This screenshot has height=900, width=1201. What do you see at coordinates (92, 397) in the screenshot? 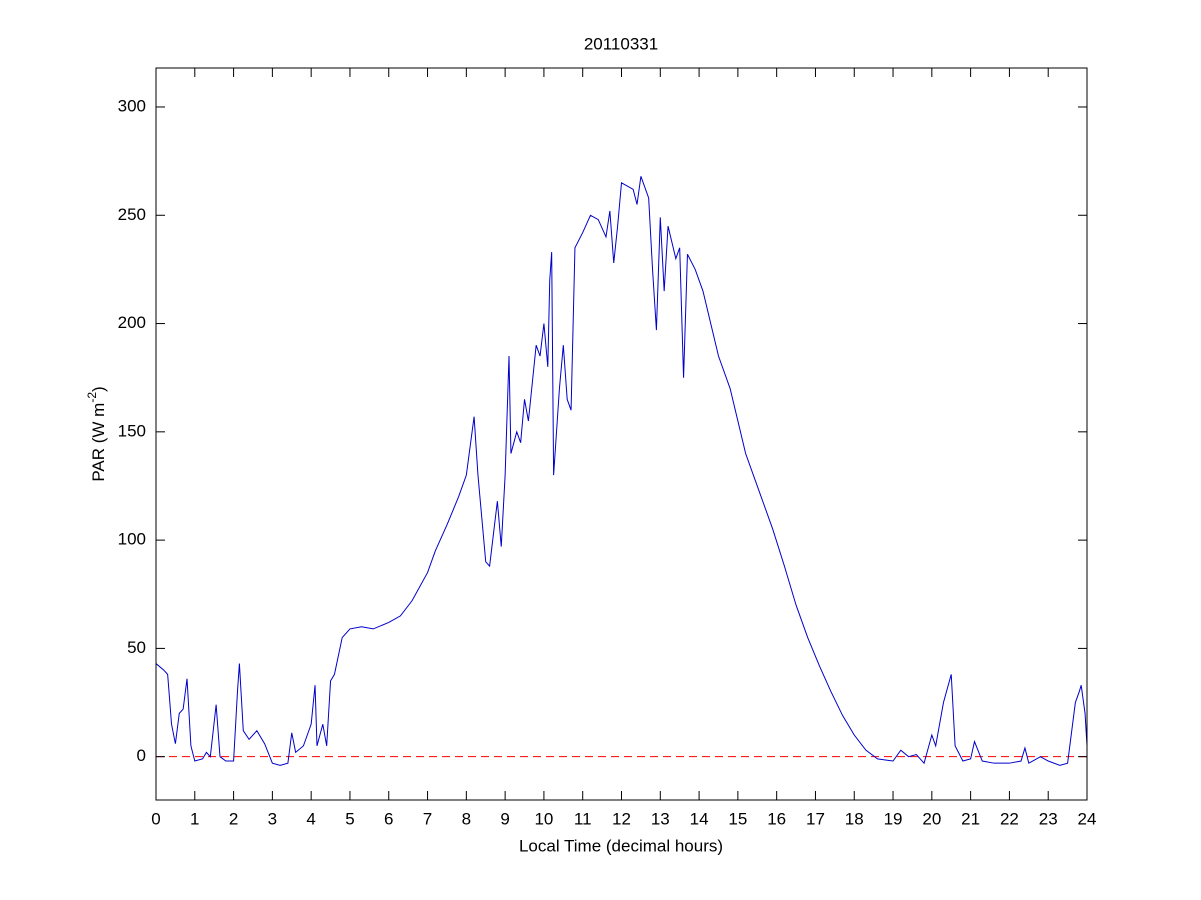
I see `y-label-sup: -2` at bounding box center [92, 397].